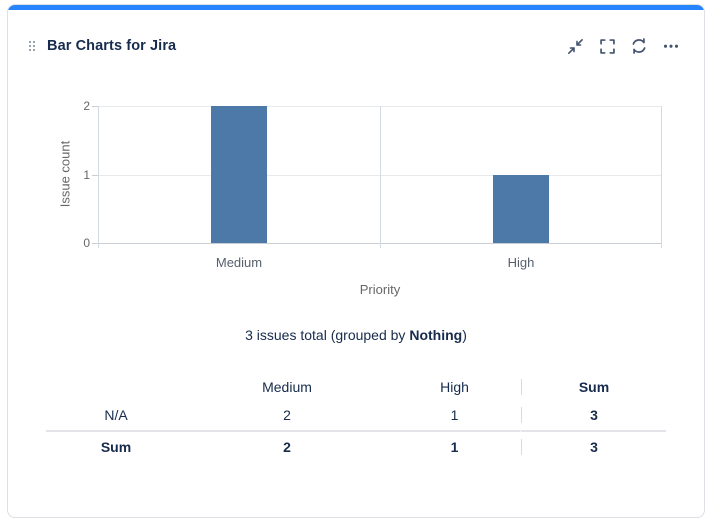  I want to click on sum-cell-high: 1, so click(454, 447).